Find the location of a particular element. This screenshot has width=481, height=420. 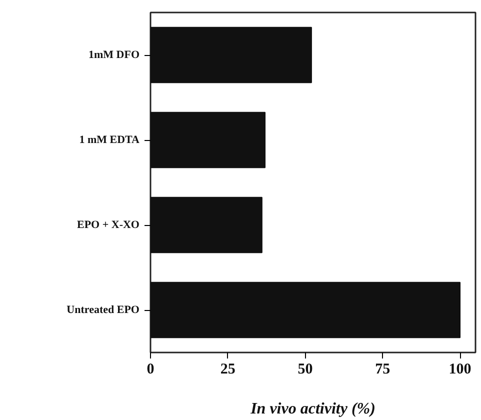

y-tick-label: EPO + X-XO is located at coordinates (108, 225).